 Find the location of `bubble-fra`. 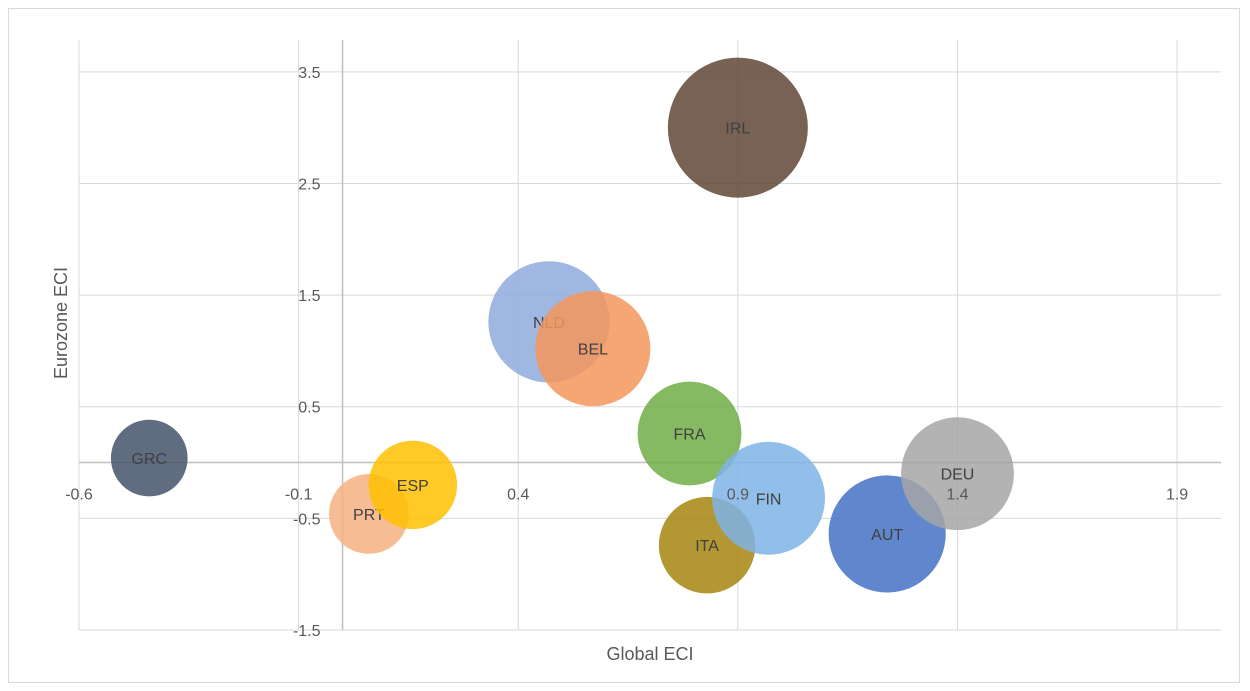

bubble-fra is located at coordinates (689, 433).